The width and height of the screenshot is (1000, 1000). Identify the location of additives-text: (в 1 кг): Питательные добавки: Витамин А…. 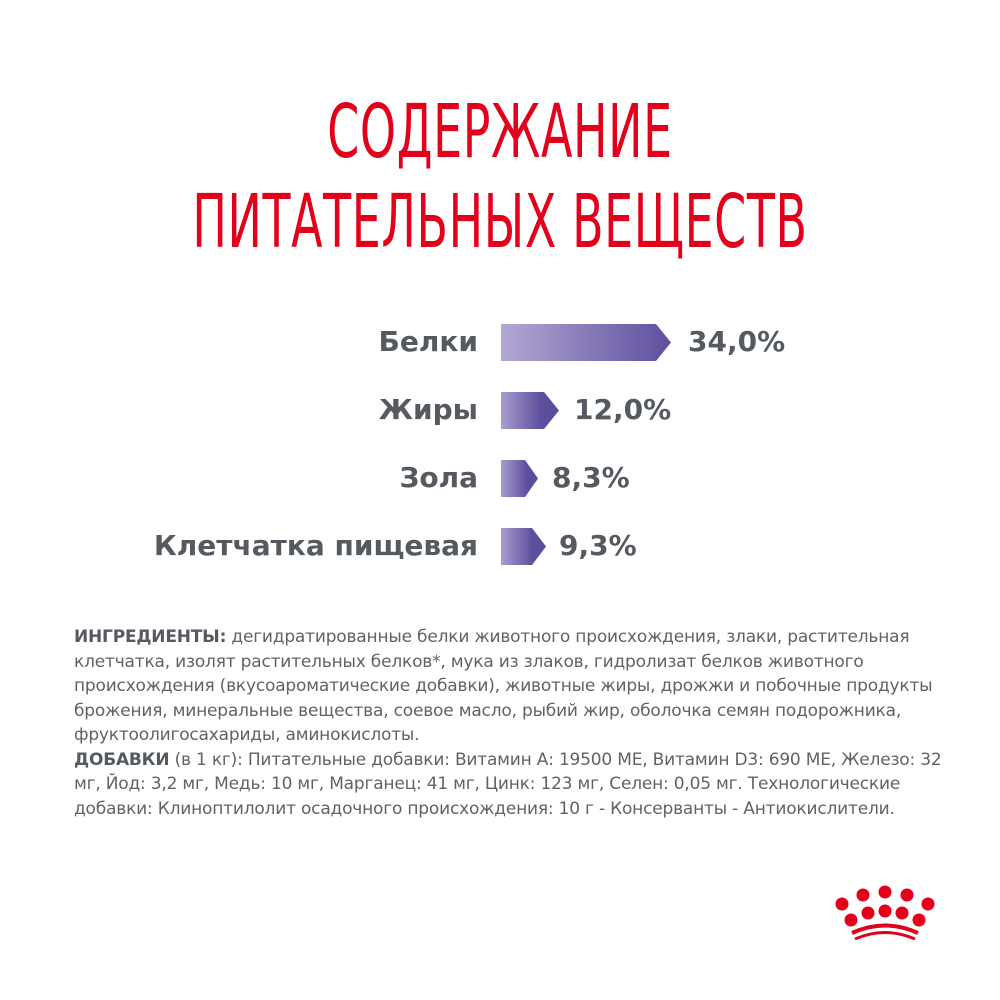
(508, 784).